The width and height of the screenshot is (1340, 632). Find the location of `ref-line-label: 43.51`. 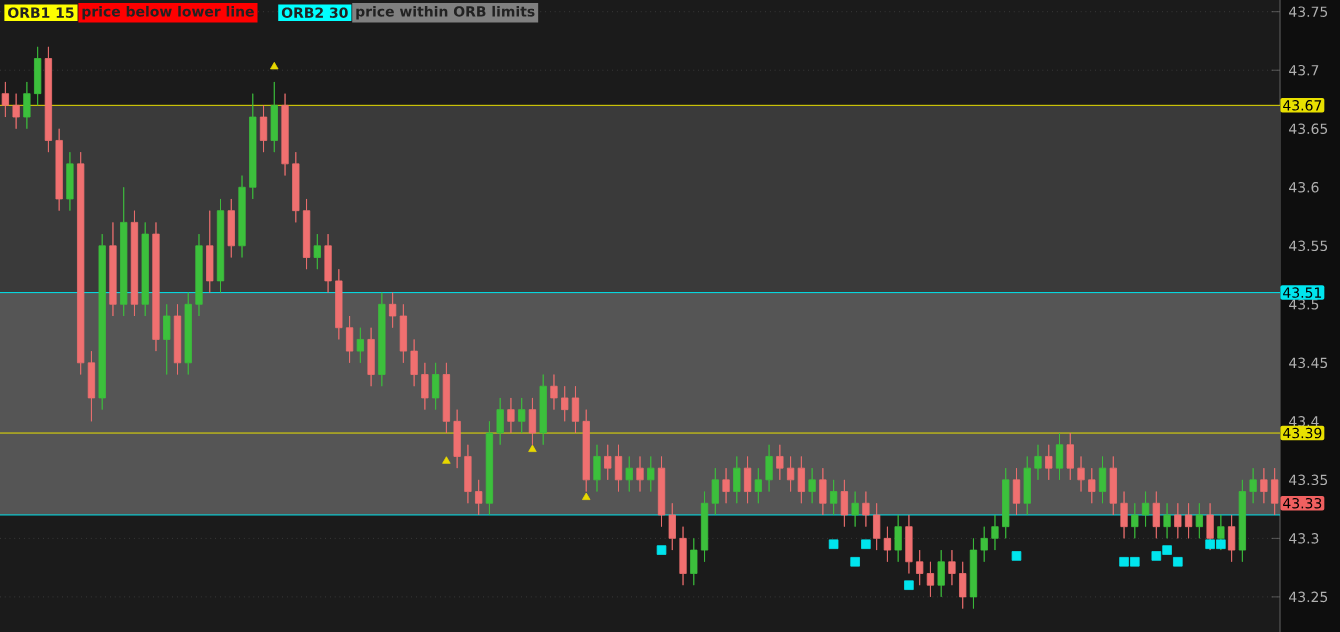

ref-line-label: 43.51 is located at coordinates (1302, 292).